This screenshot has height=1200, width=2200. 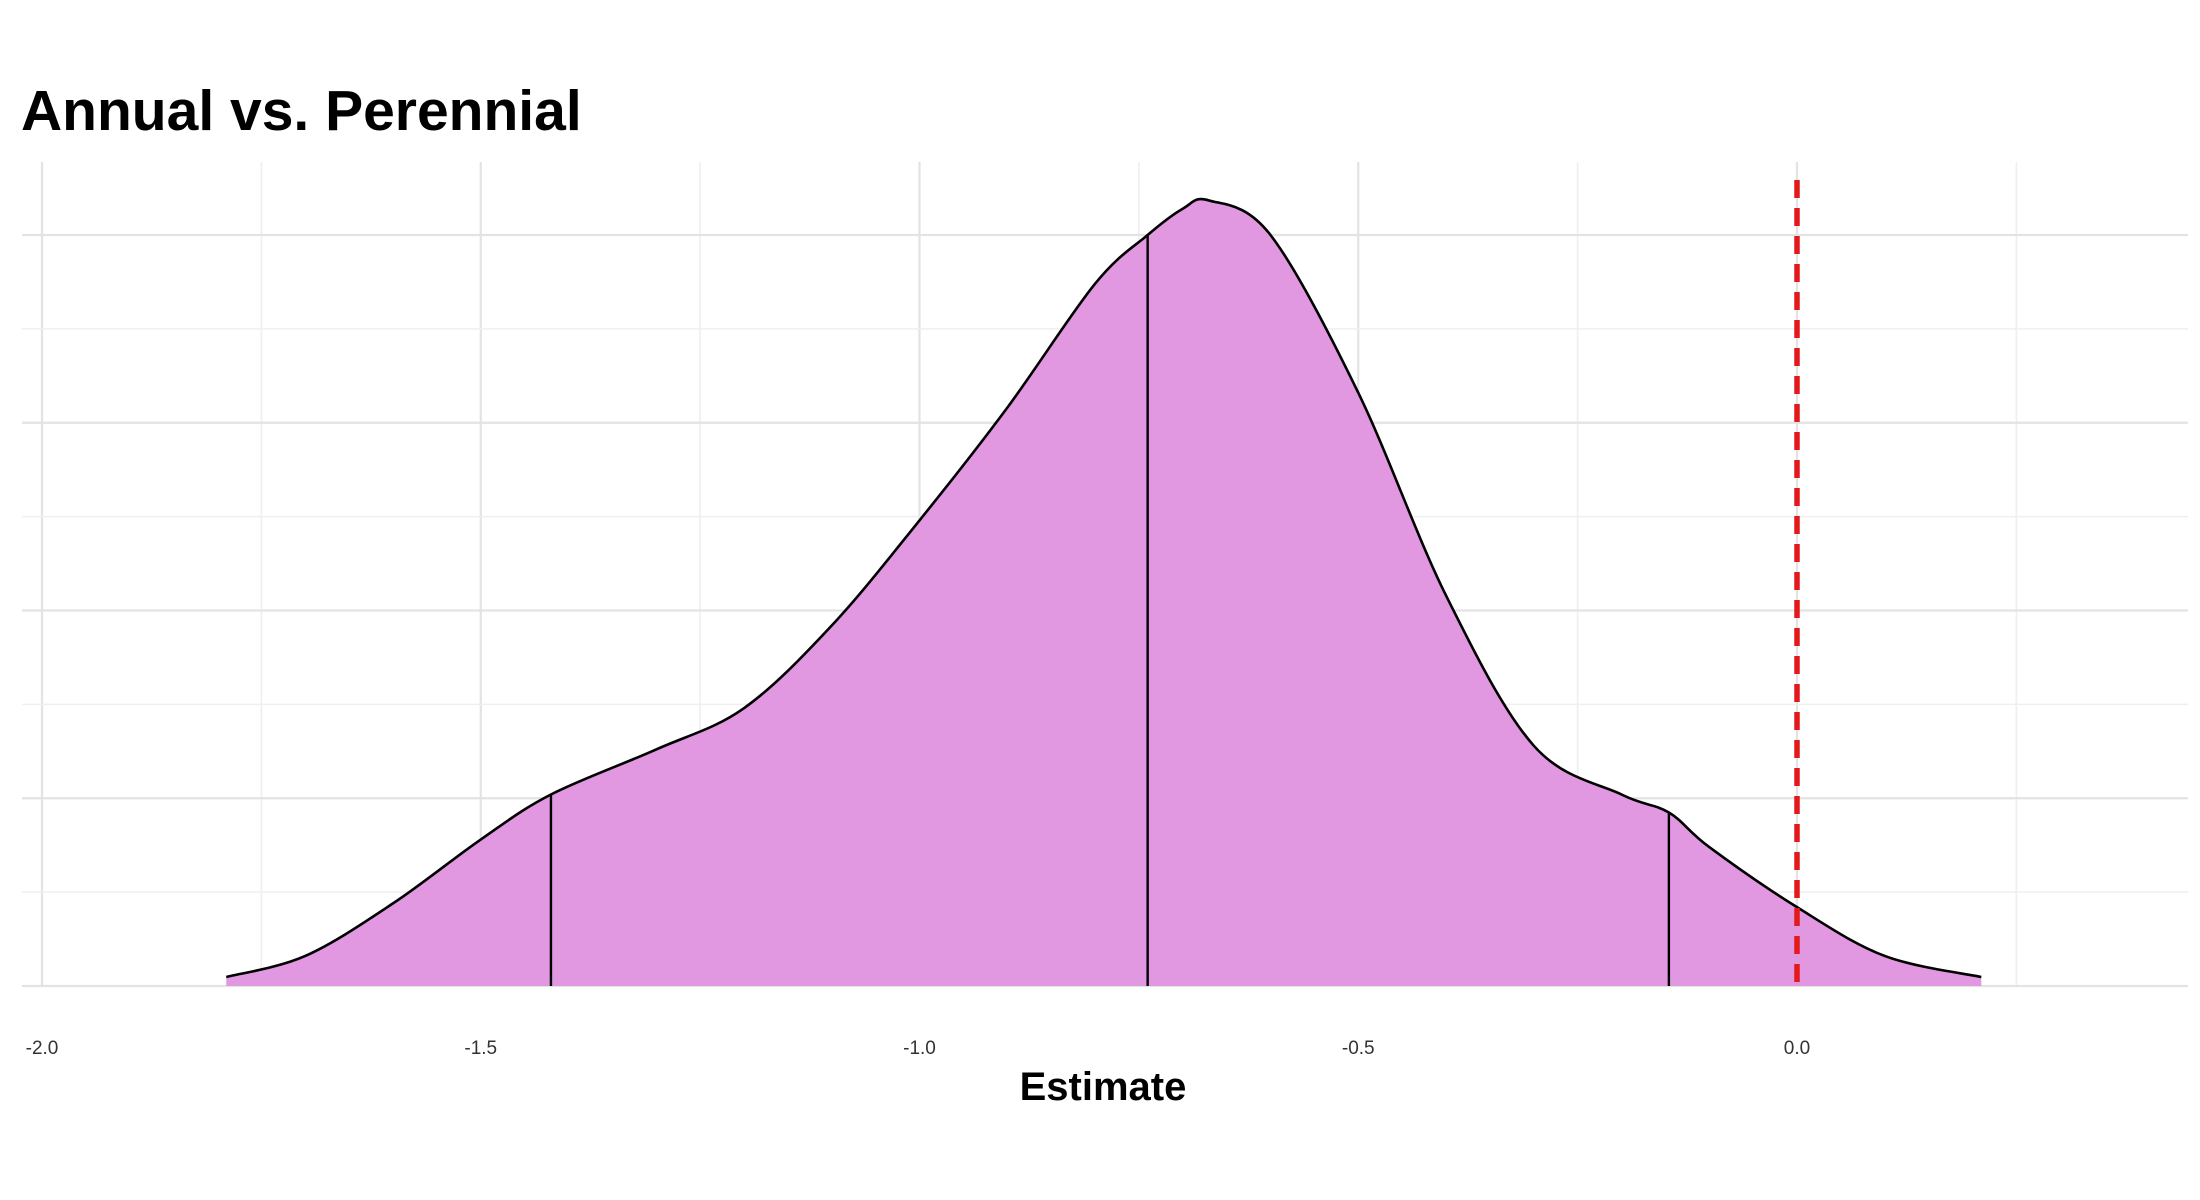 I want to click on x-tick-label: -1.5, so click(x=480, y=1048).